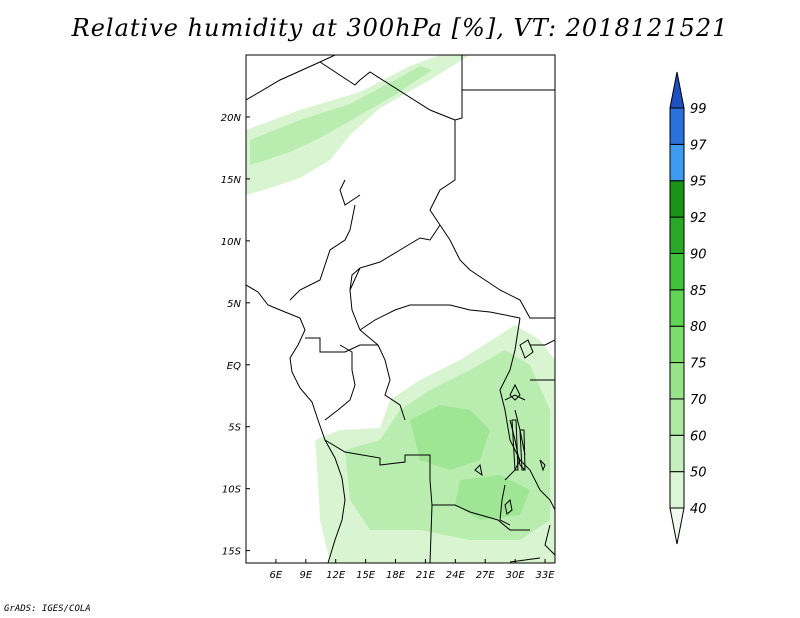 The width and height of the screenshot is (800, 618). I want to click on colorbar-level-label: 95, so click(698, 182).